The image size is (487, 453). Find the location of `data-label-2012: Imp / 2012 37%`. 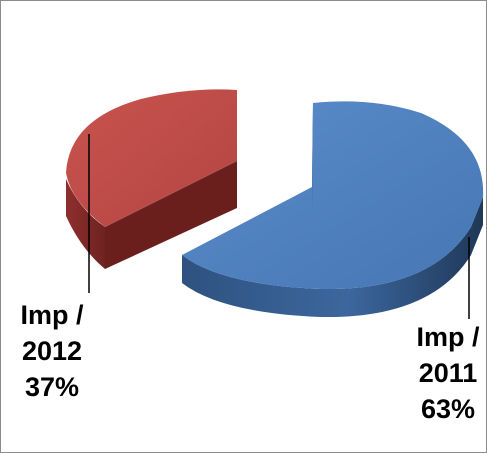

data-label-2012: Imp / 2012 37% is located at coordinates (52, 351).